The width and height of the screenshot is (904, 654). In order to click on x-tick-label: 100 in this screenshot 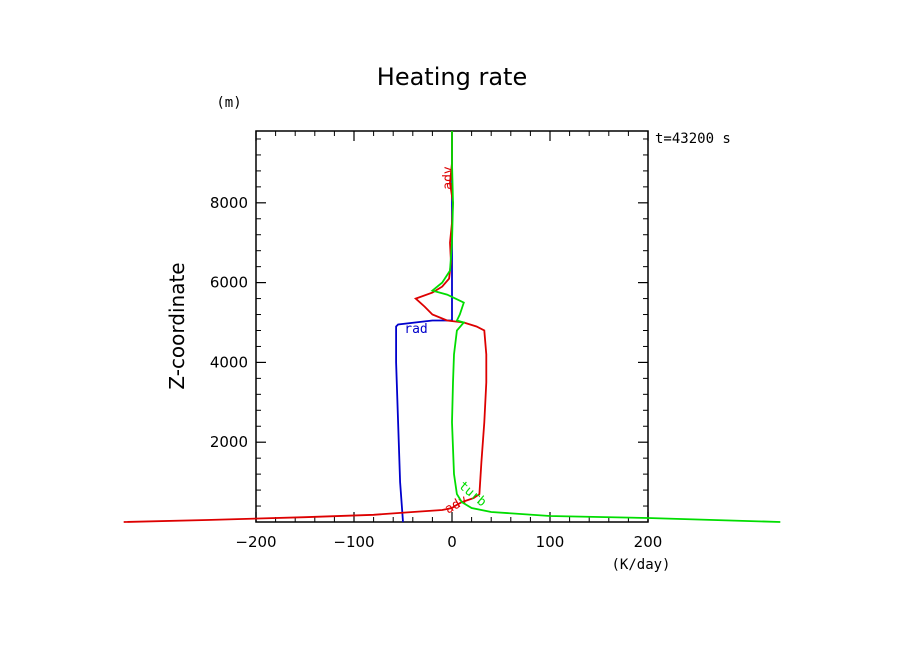, I will do `click(550, 542)`.